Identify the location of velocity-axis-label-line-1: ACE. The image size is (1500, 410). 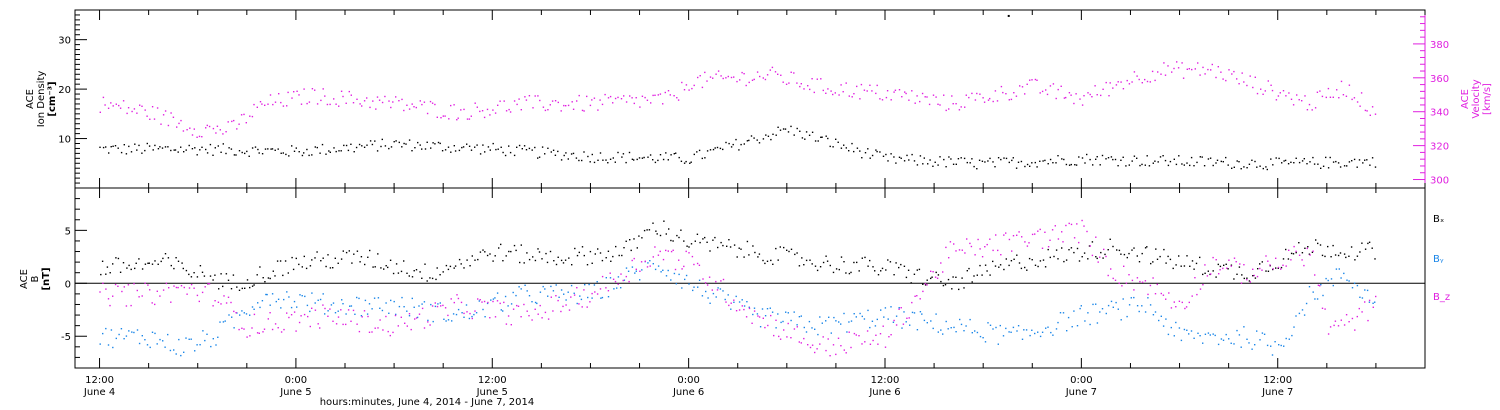
(1465, 99).